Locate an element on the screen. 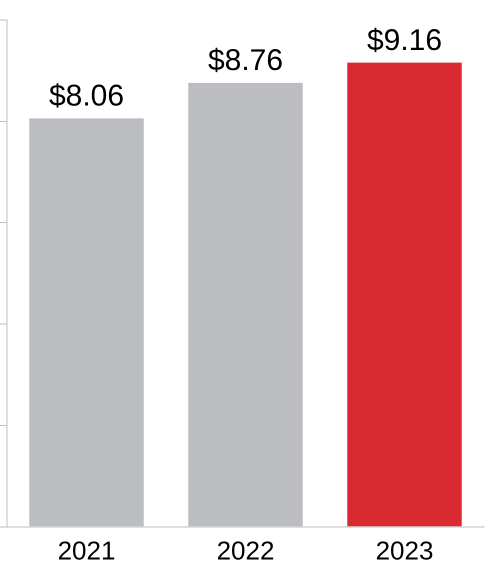  x-tick-label: 2022 is located at coordinates (245, 551).